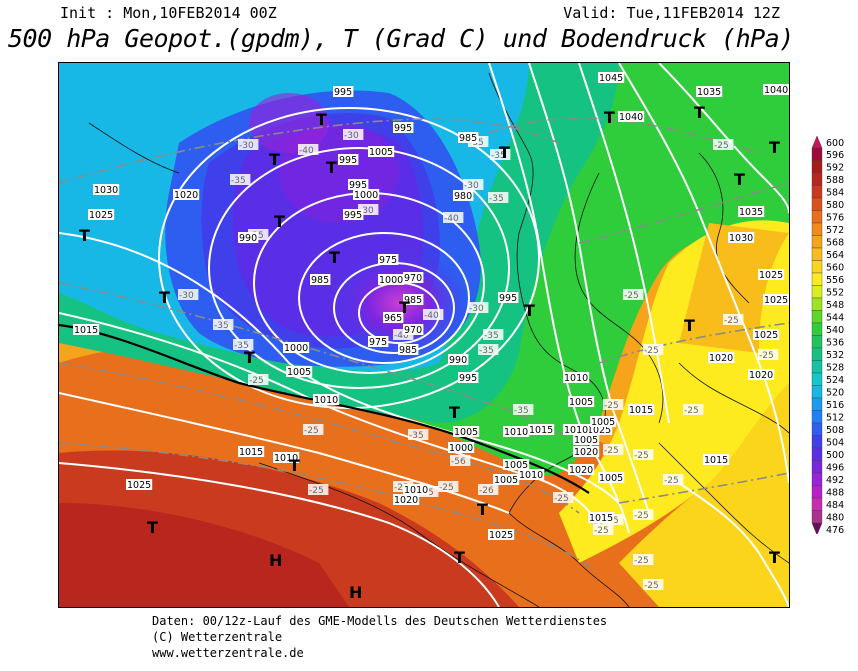 The image size is (858, 671). I want to click on legend-label-top: 600, so click(835, 143).